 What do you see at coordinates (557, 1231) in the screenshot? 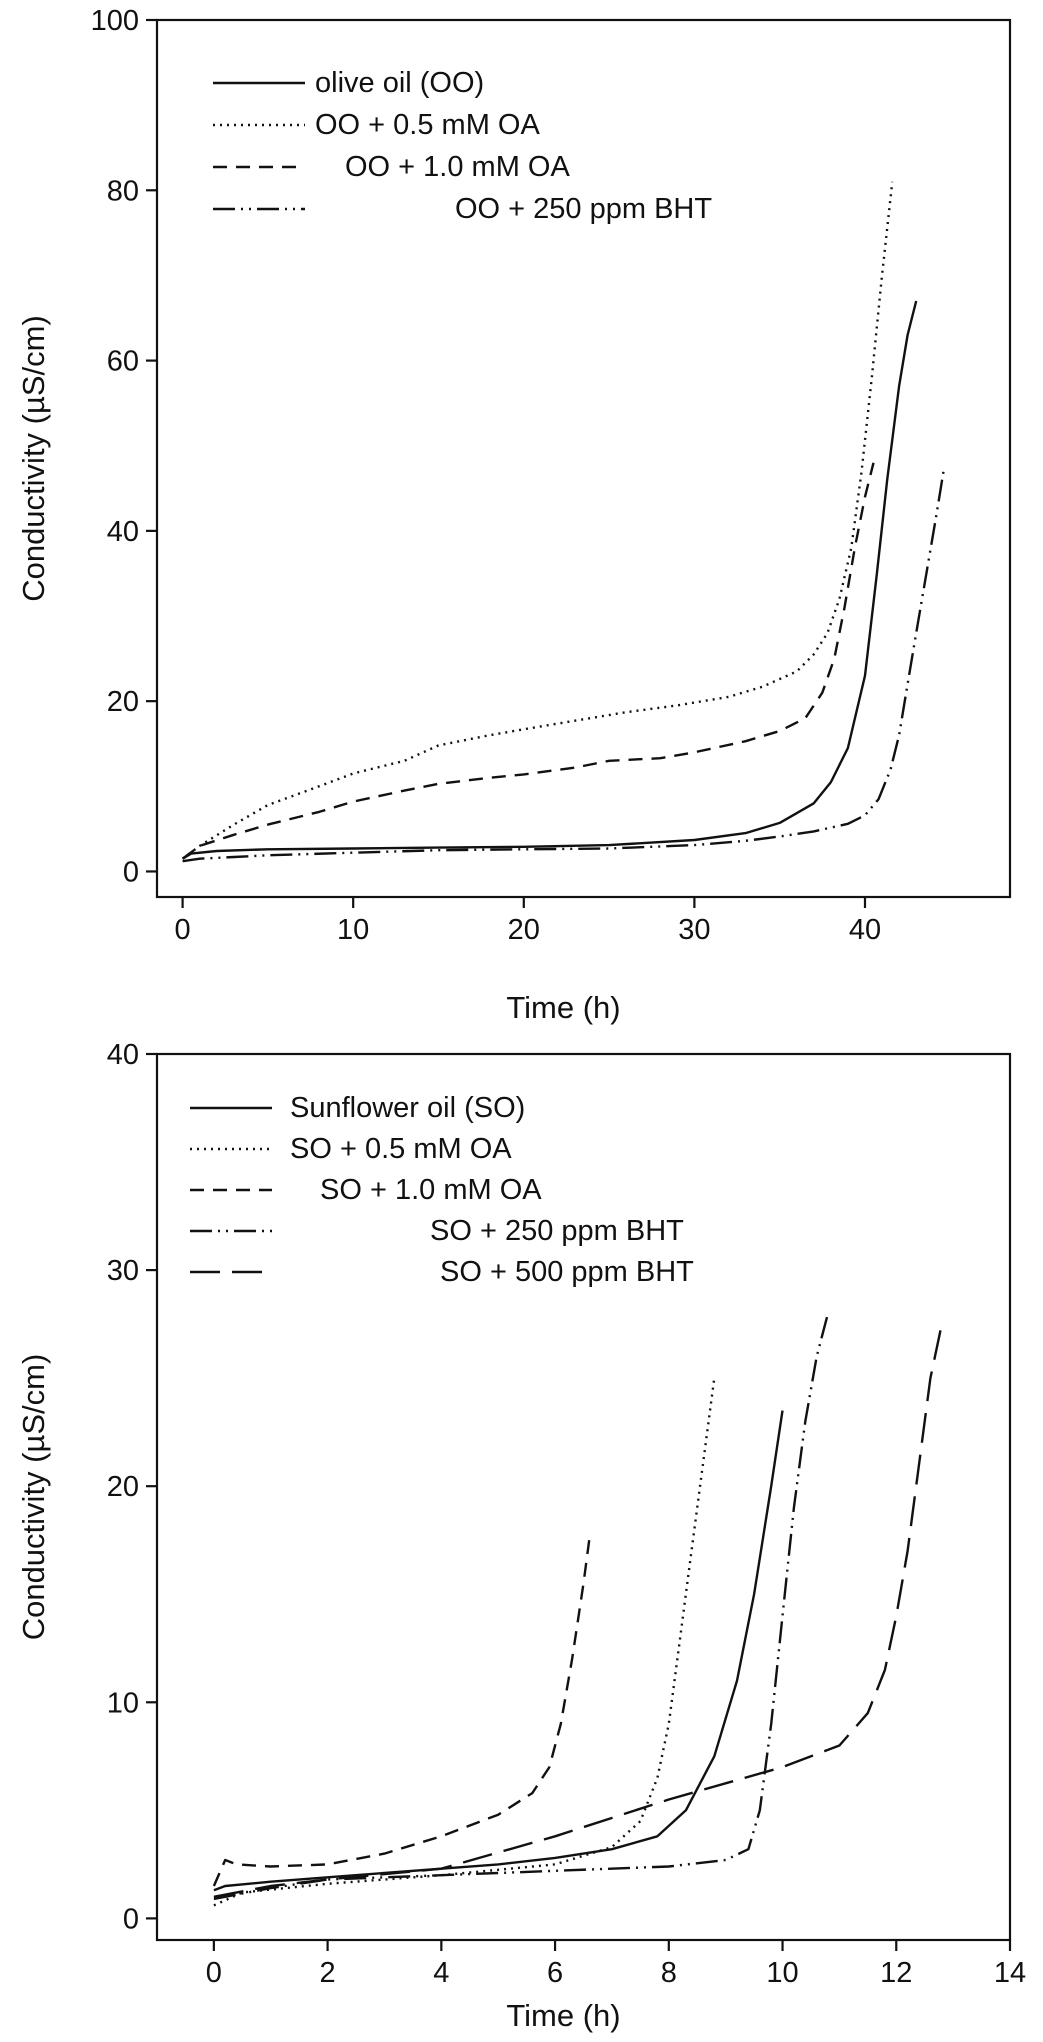
I see `legend-label: SO + 250 ppm BHT` at bounding box center [557, 1231].